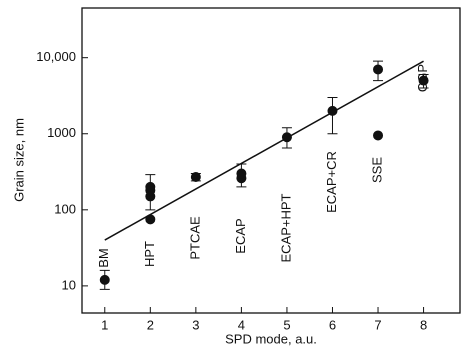 The width and height of the screenshot is (474, 356). Describe the element at coordinates (241, 324) in the screenshot. I see `x-tick-label: 4` at that location.